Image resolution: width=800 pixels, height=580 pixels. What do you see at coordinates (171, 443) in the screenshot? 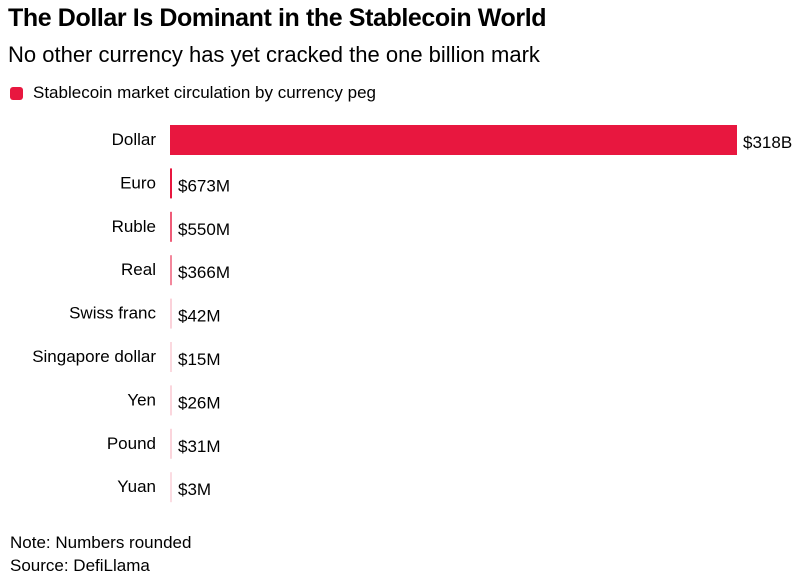
I see `bar-pound` at bounding box center [171, 443].